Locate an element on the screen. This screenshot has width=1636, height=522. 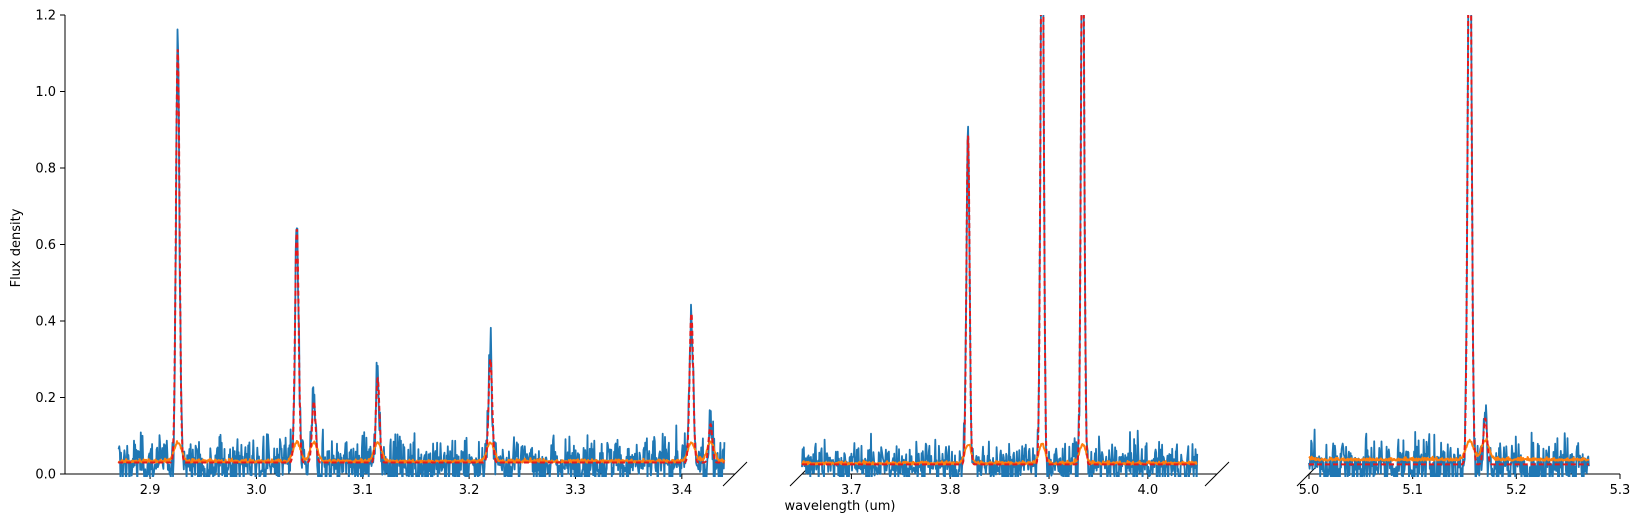
x-tick-label: 3.1 is located at coordinates (362, 490).